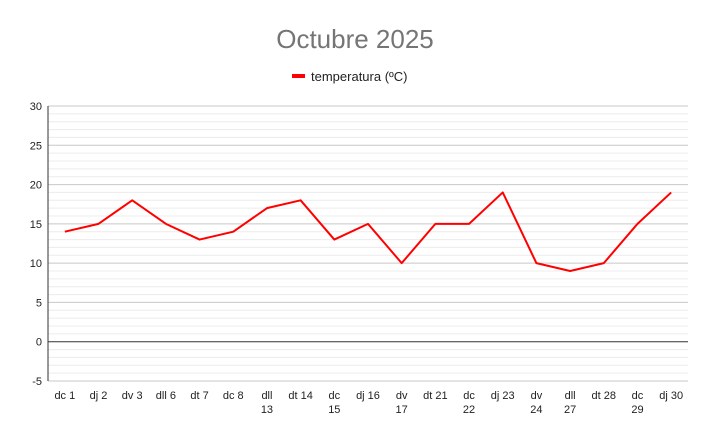  I want to click on x-tick-label: dt 28, so click(604, 396).